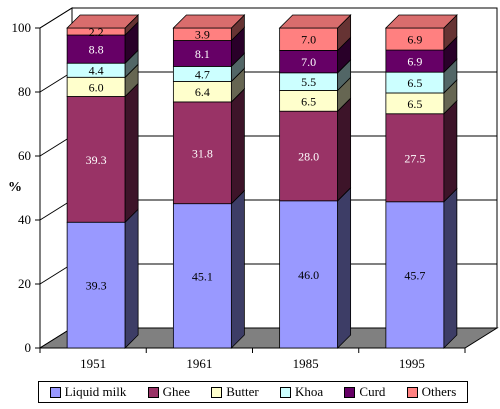 The width and height of the screenshot is (500, 409). What do you see at coordinates (306, 363) in the screenshot?
I see `x-tick-label: 1985` at bounding box center [306, 363].